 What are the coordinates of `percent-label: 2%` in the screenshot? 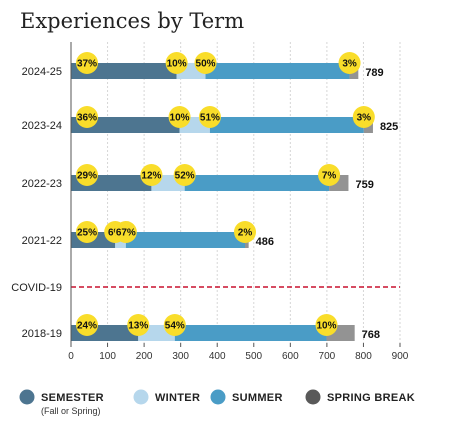 It's located at (245, 233).